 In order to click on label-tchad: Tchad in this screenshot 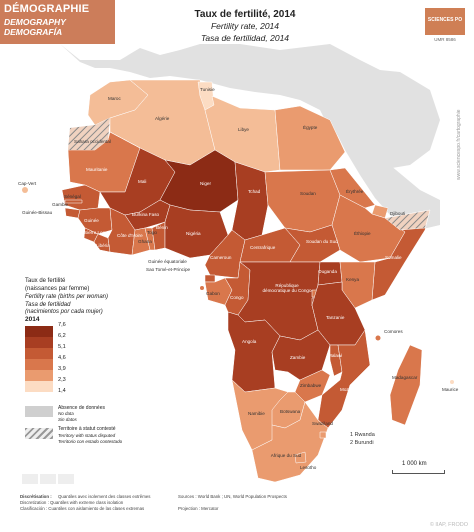, I will do `click(254, 191)`.